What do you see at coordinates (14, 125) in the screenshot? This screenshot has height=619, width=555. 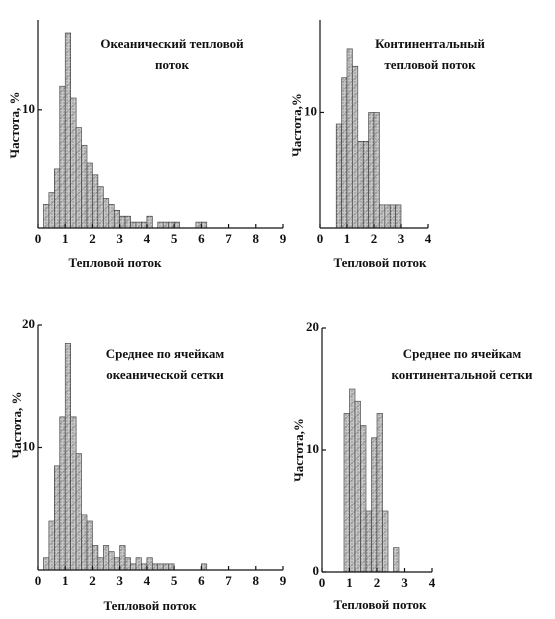 I see `y-axis-label: Частота, %` at bounding box center [14, 125].